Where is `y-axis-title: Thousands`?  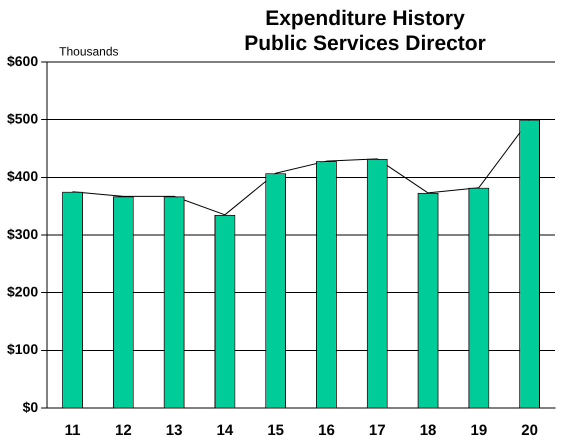 y-axis-title: Thousands is located at coordinates (89, 51).